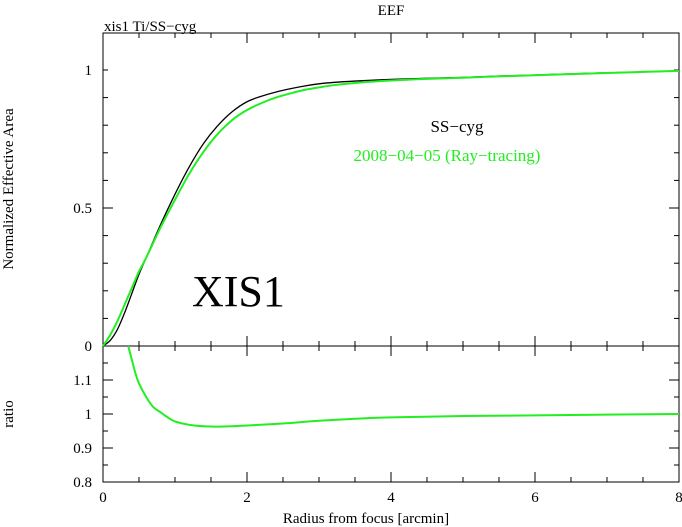  Describe the element at coordinates (103, 498) in the screenshot. I see `x-tick-label: 0` at that location.